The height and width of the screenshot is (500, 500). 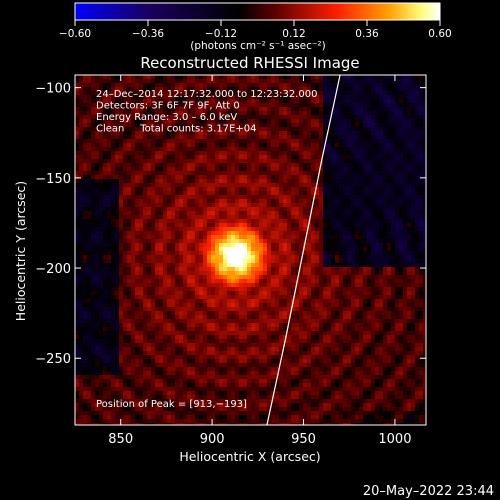 I want to click on x-tick-label: 1000, so click(x=394, y=439).